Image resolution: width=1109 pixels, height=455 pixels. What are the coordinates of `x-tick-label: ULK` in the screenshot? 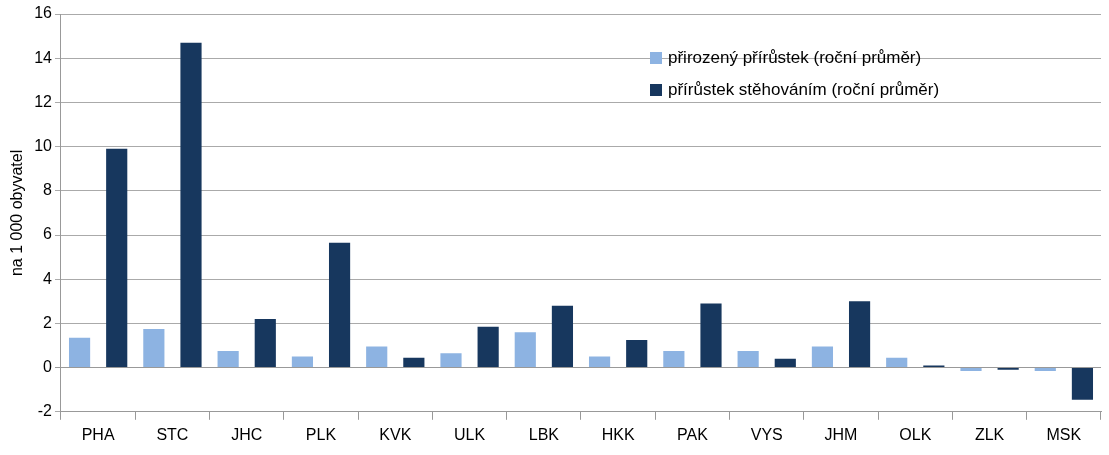 It's located at (470, 434).